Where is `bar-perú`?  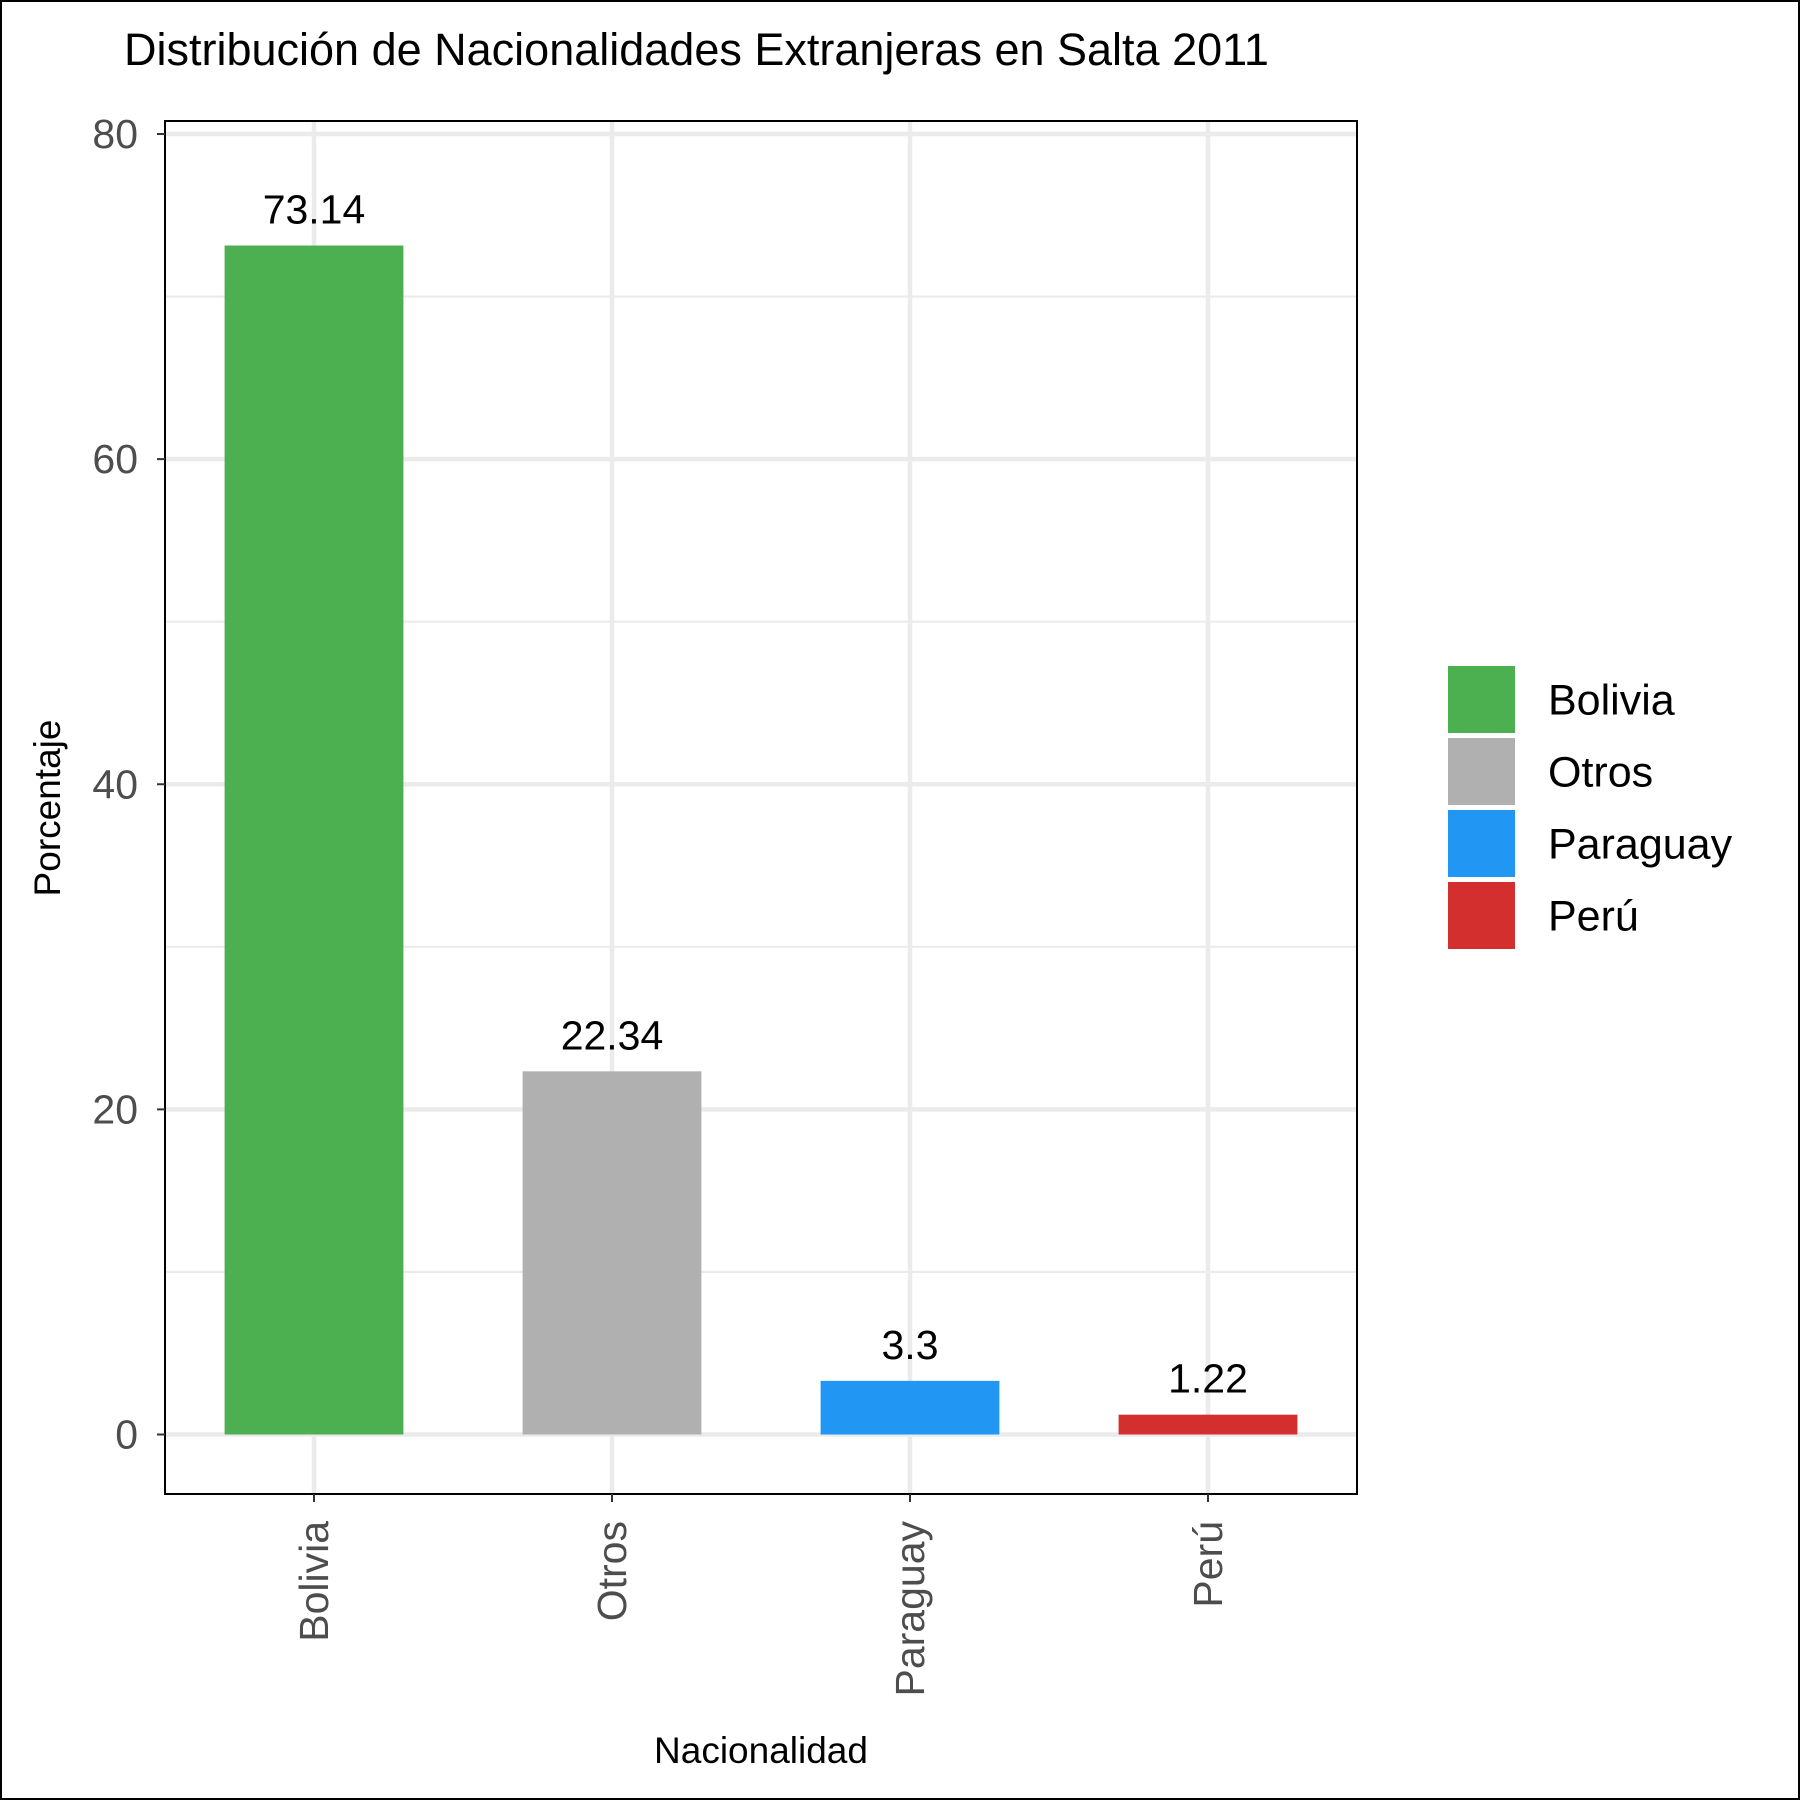 bar-perú is located at coordinates (1208, 1424).